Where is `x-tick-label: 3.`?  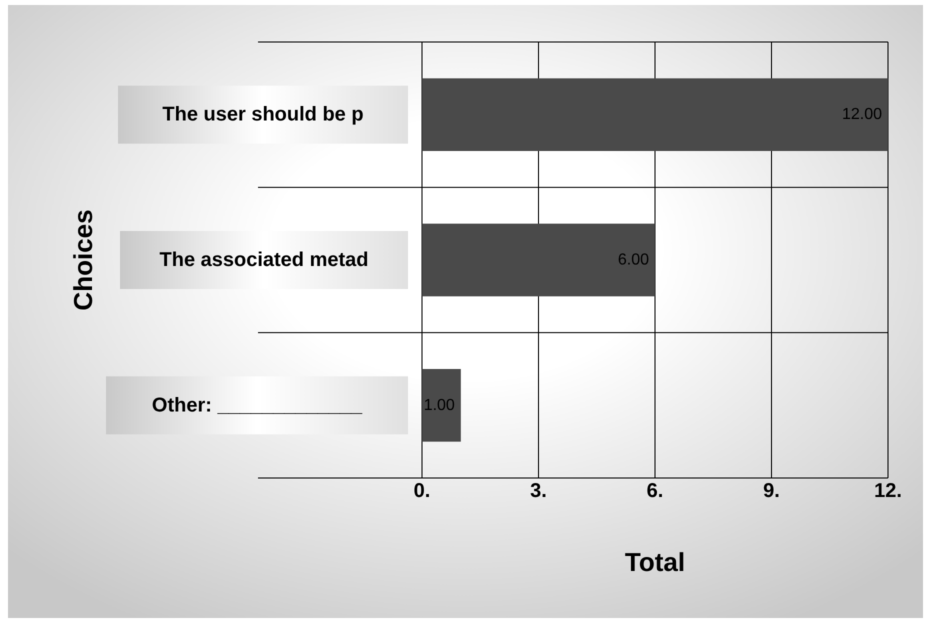 x-tick-label: 3. is located at coordinates (538, 491).